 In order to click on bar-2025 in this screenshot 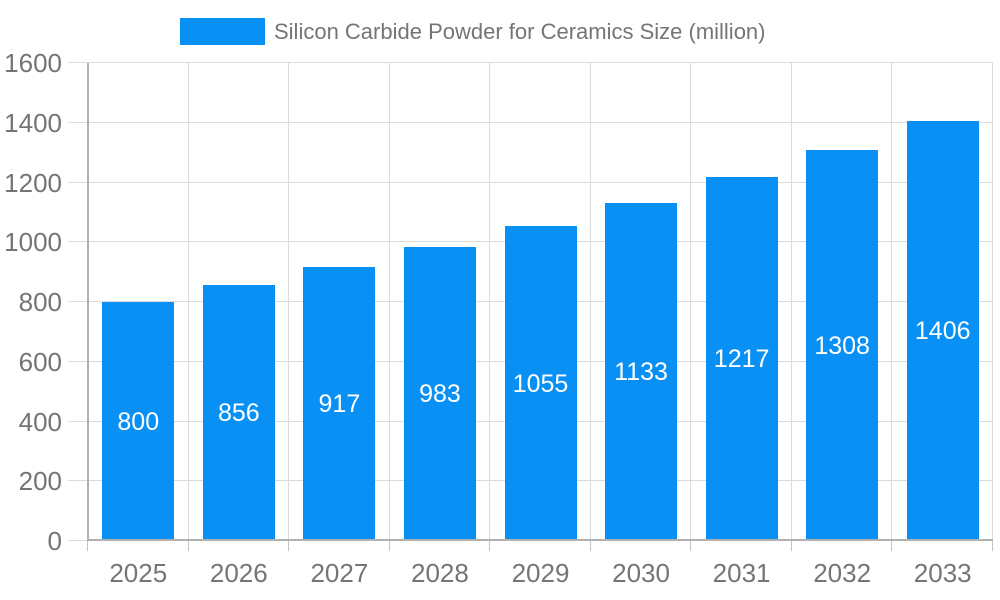, I will do `click(138, 421)`.